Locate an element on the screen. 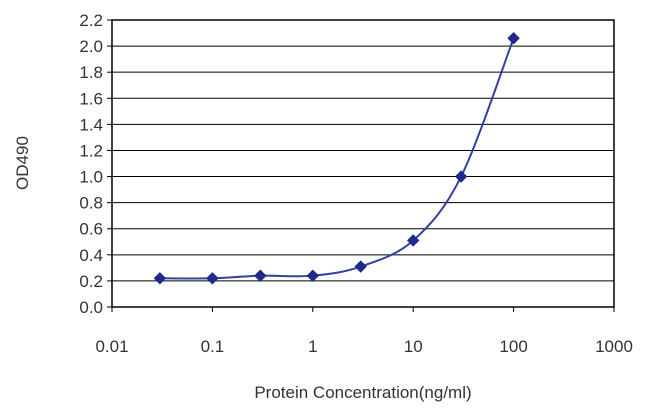 The width and height of the screenshot is (650, 416). y-tick-label: 1.8 is located at coordinates (91, 72).